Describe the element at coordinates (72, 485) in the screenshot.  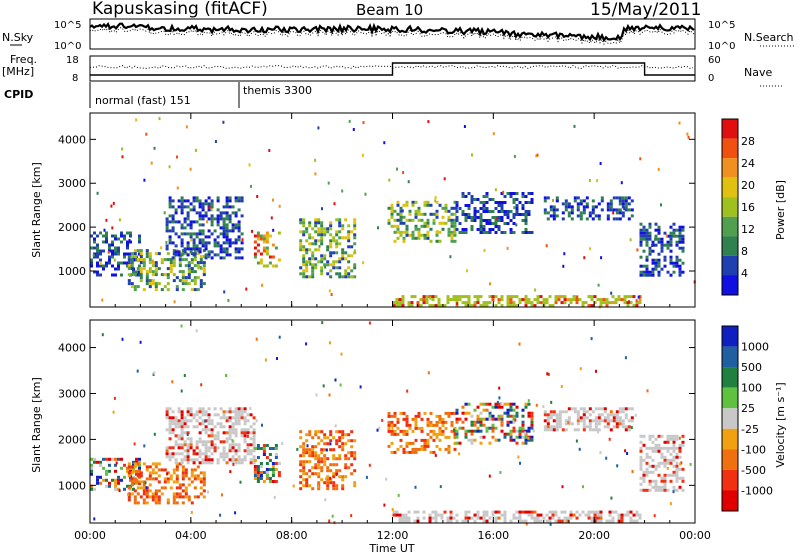
I see `y-tick-label: 1000` at that location.